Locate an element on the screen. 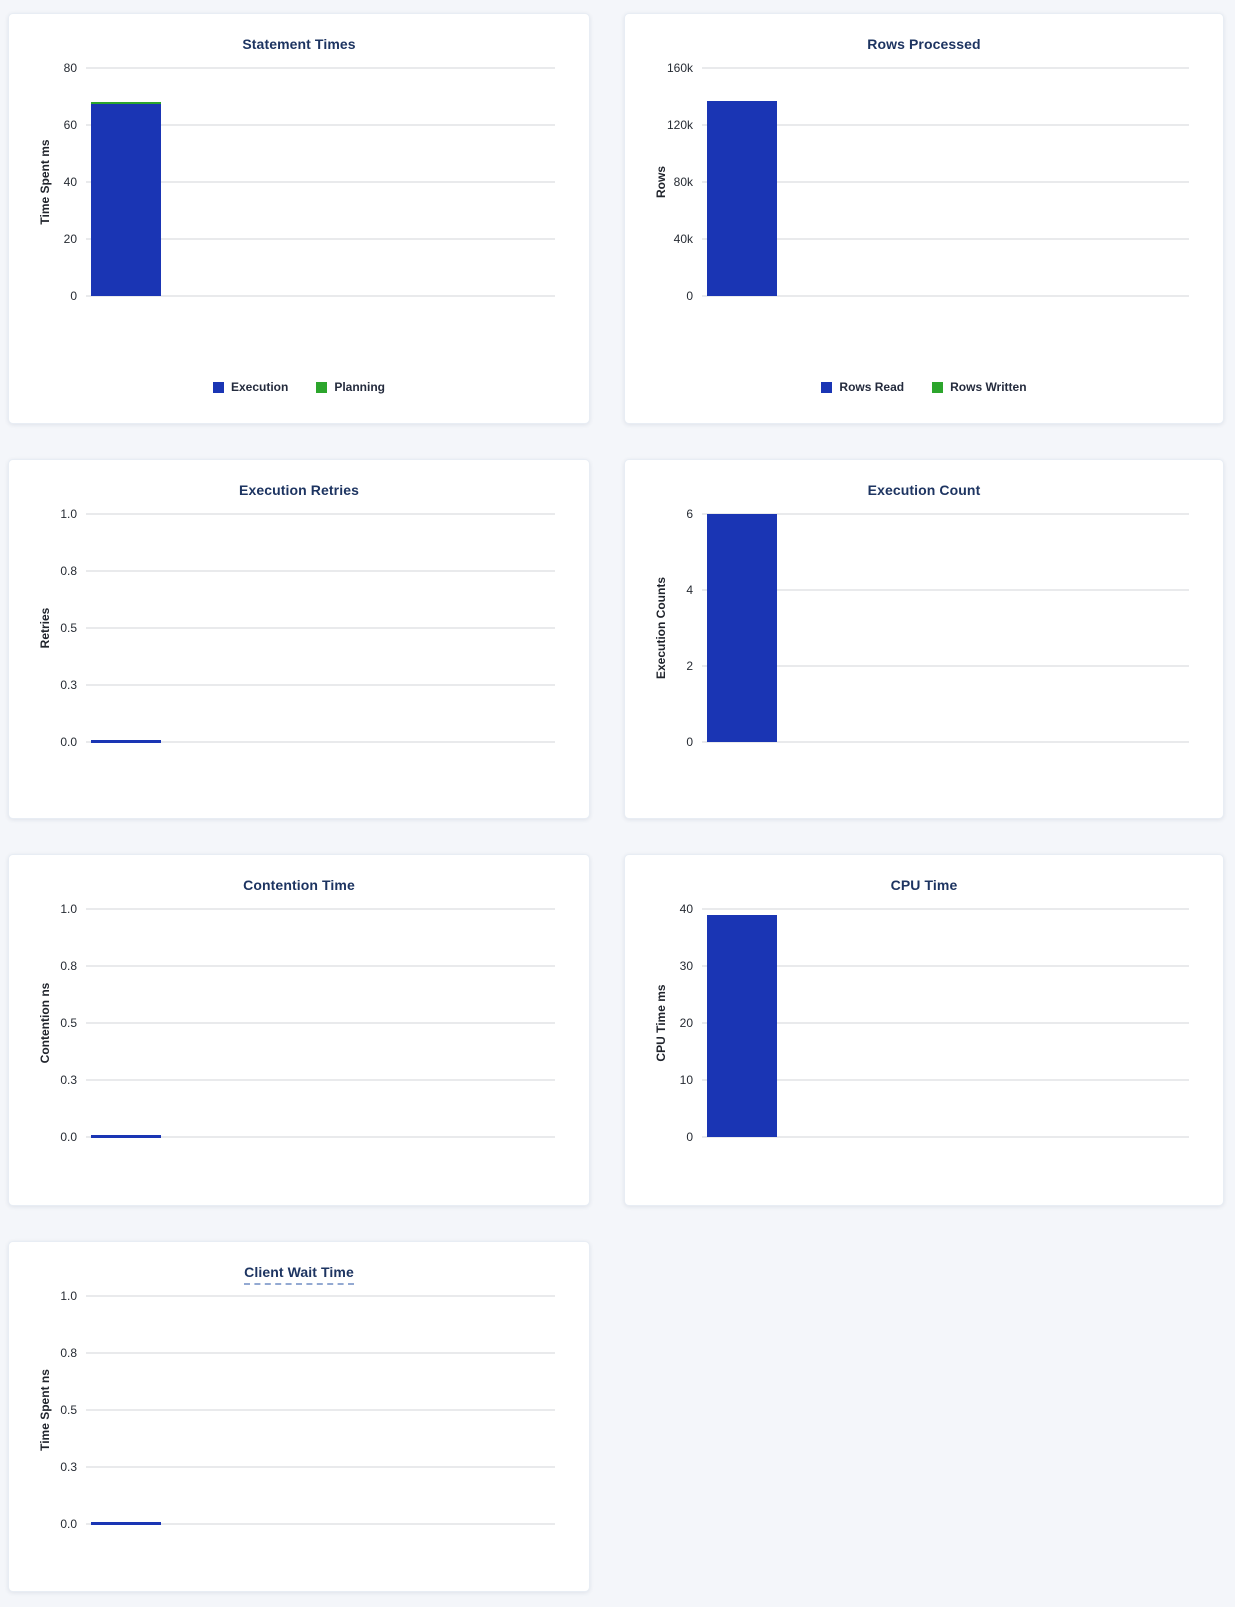 Image resolution: width=1235 pixels, height=1607 pixels. y-tick-label: 40k is located at coordinates (683, 239).